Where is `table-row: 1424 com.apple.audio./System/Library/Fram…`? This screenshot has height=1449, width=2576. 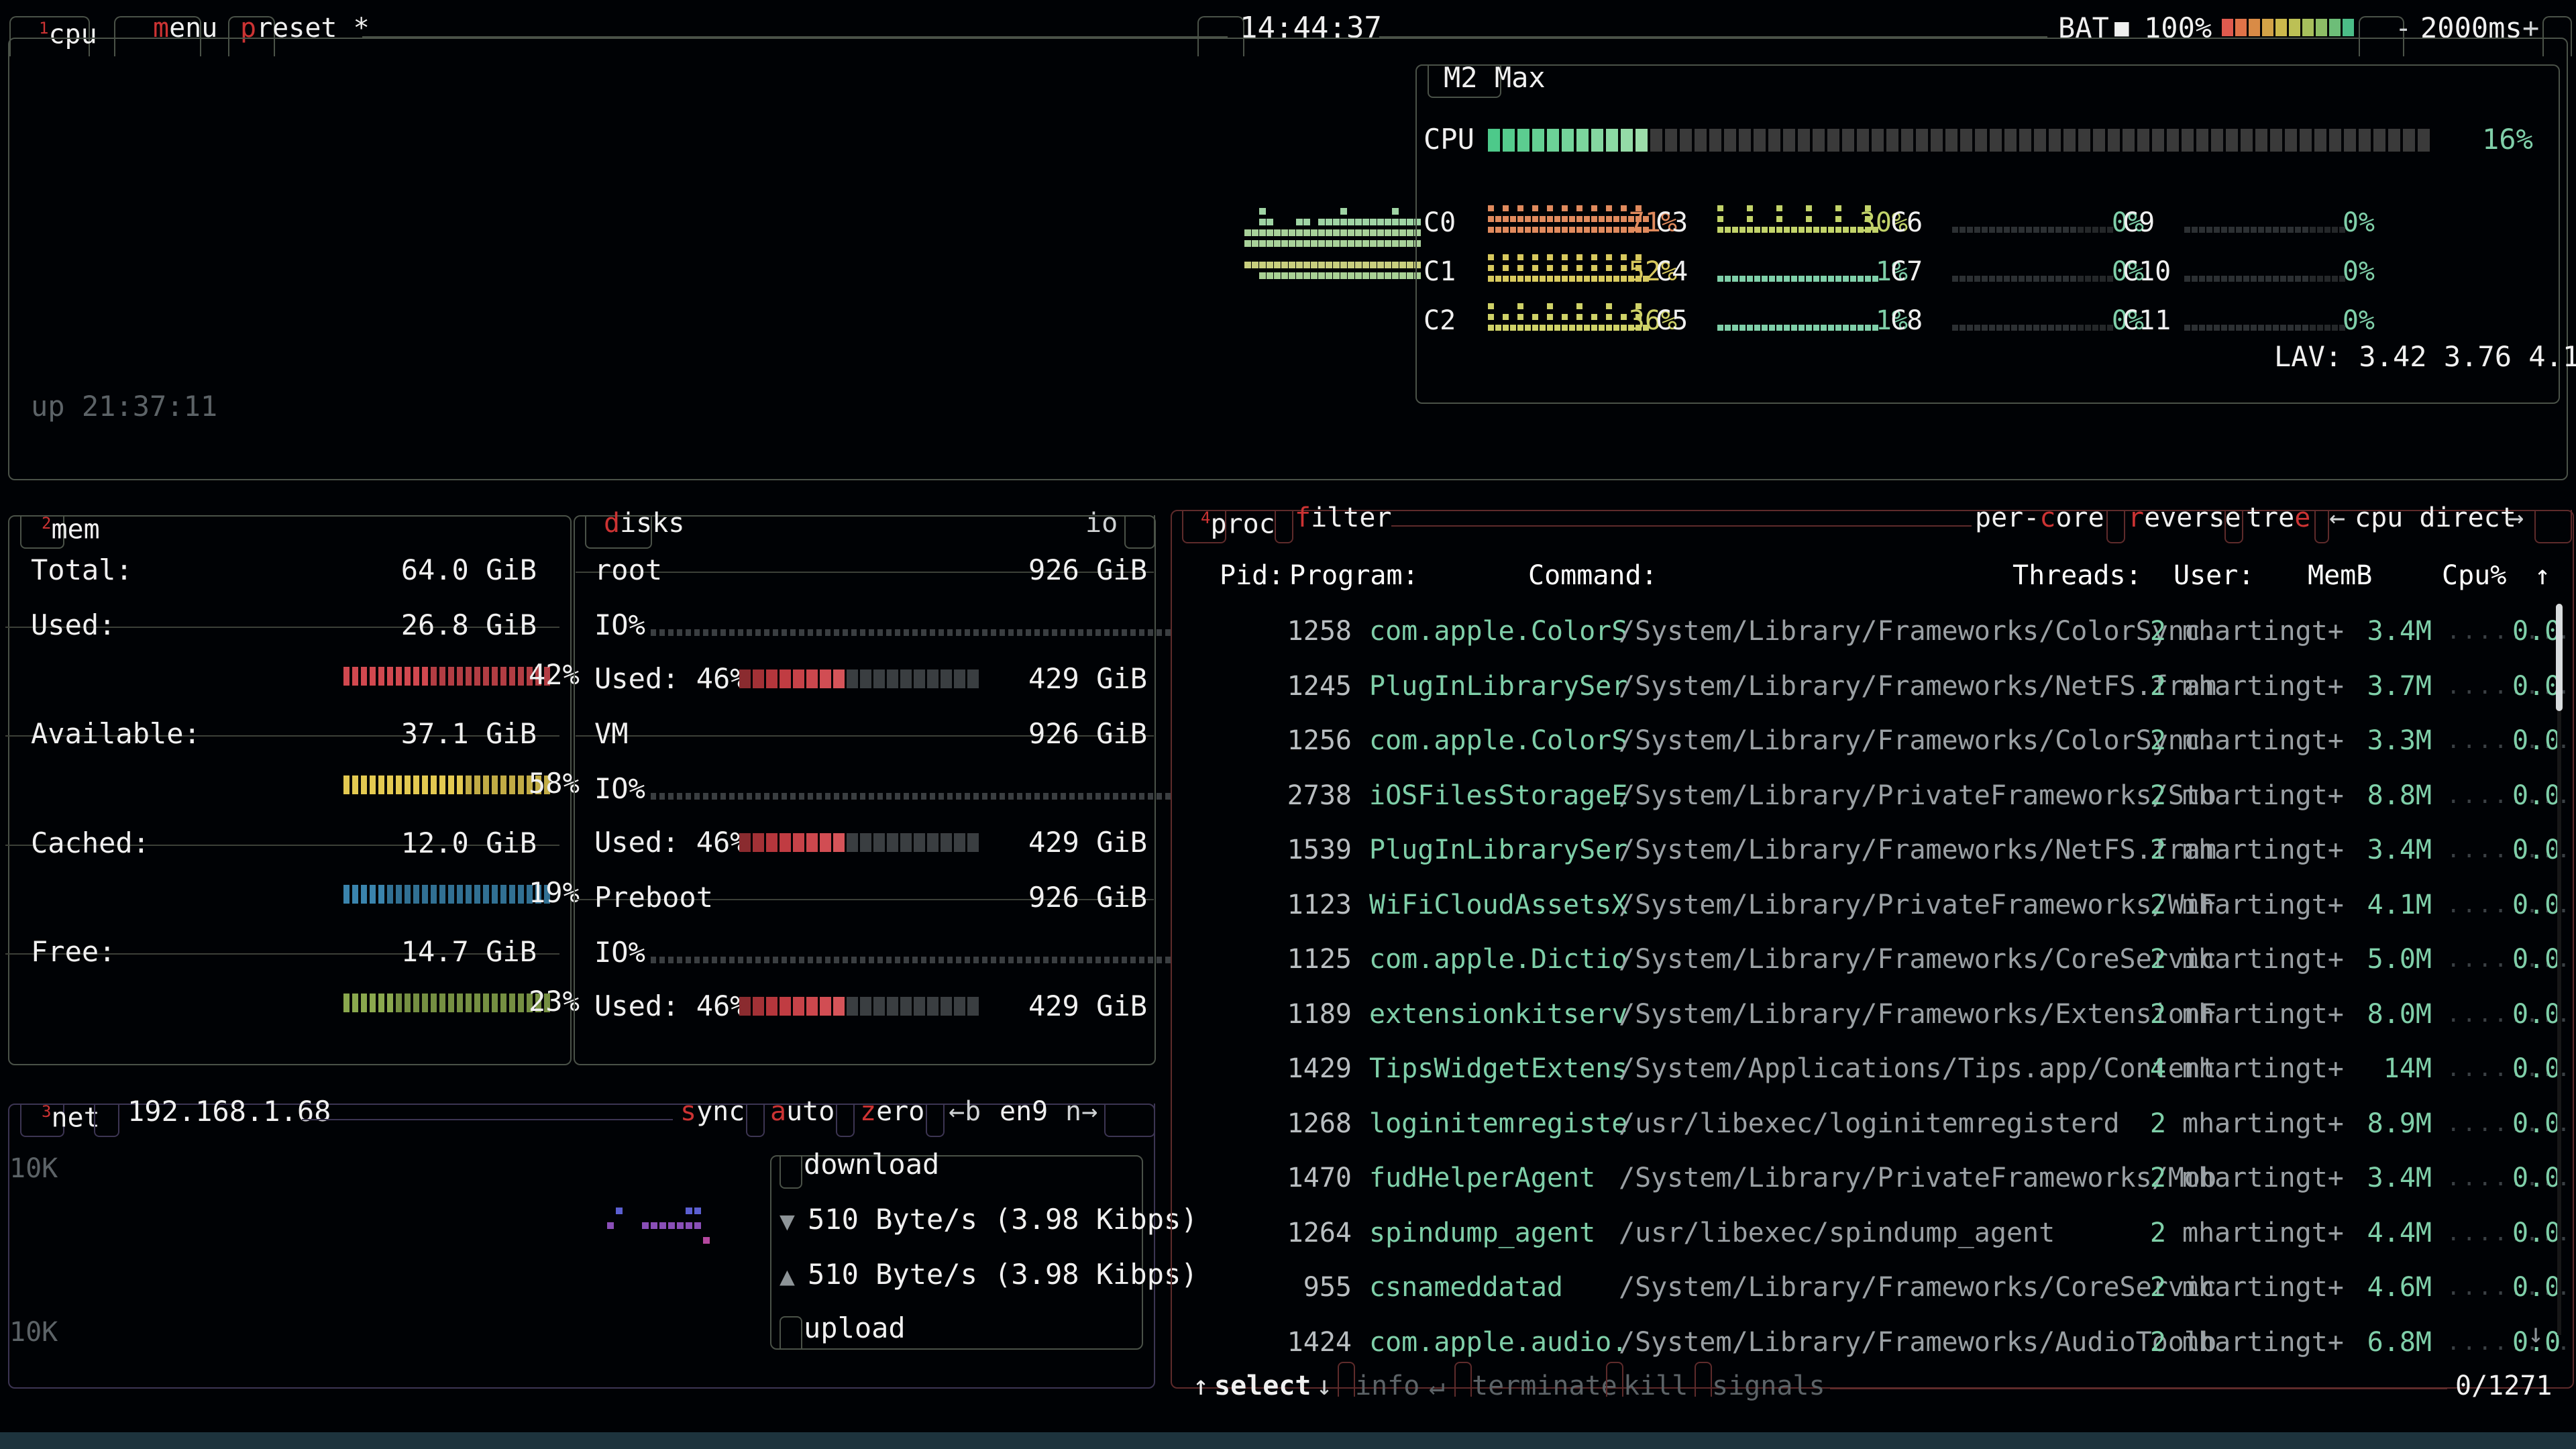
table-row: 1424 com.apple.audio./System/Library/Fram… is located at coordinates (1873, 1342).